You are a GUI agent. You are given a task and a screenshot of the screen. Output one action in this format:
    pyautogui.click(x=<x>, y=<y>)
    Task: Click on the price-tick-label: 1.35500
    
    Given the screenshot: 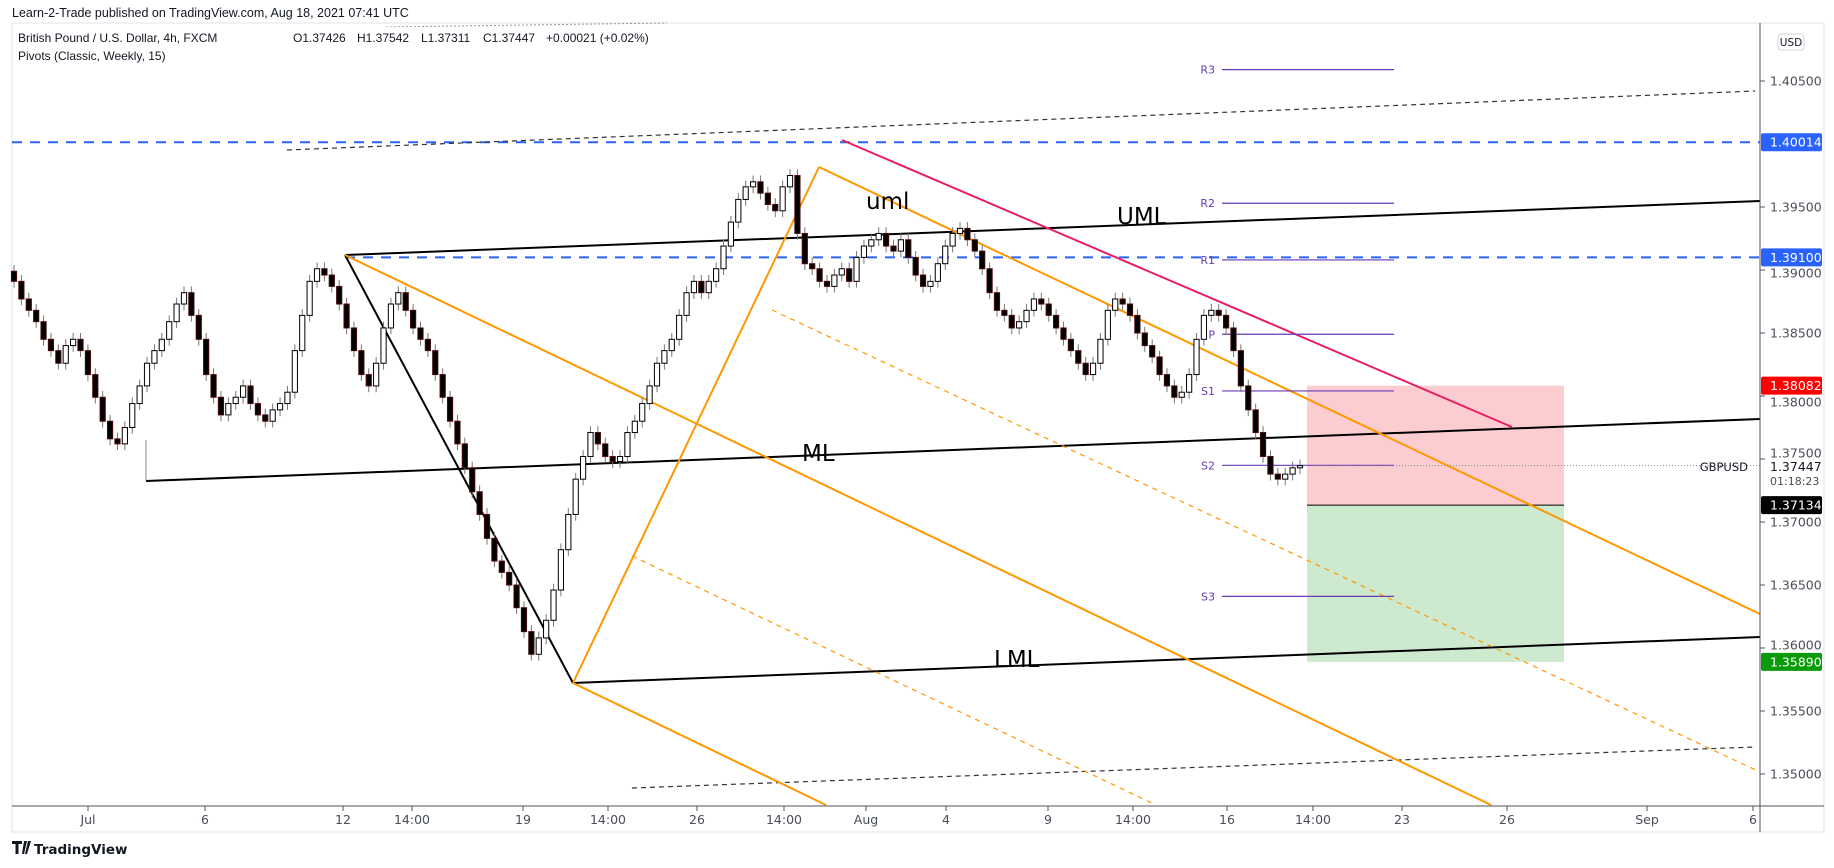 What is the action you would take?
    pyautogui.click(x=1796, y=711)
    